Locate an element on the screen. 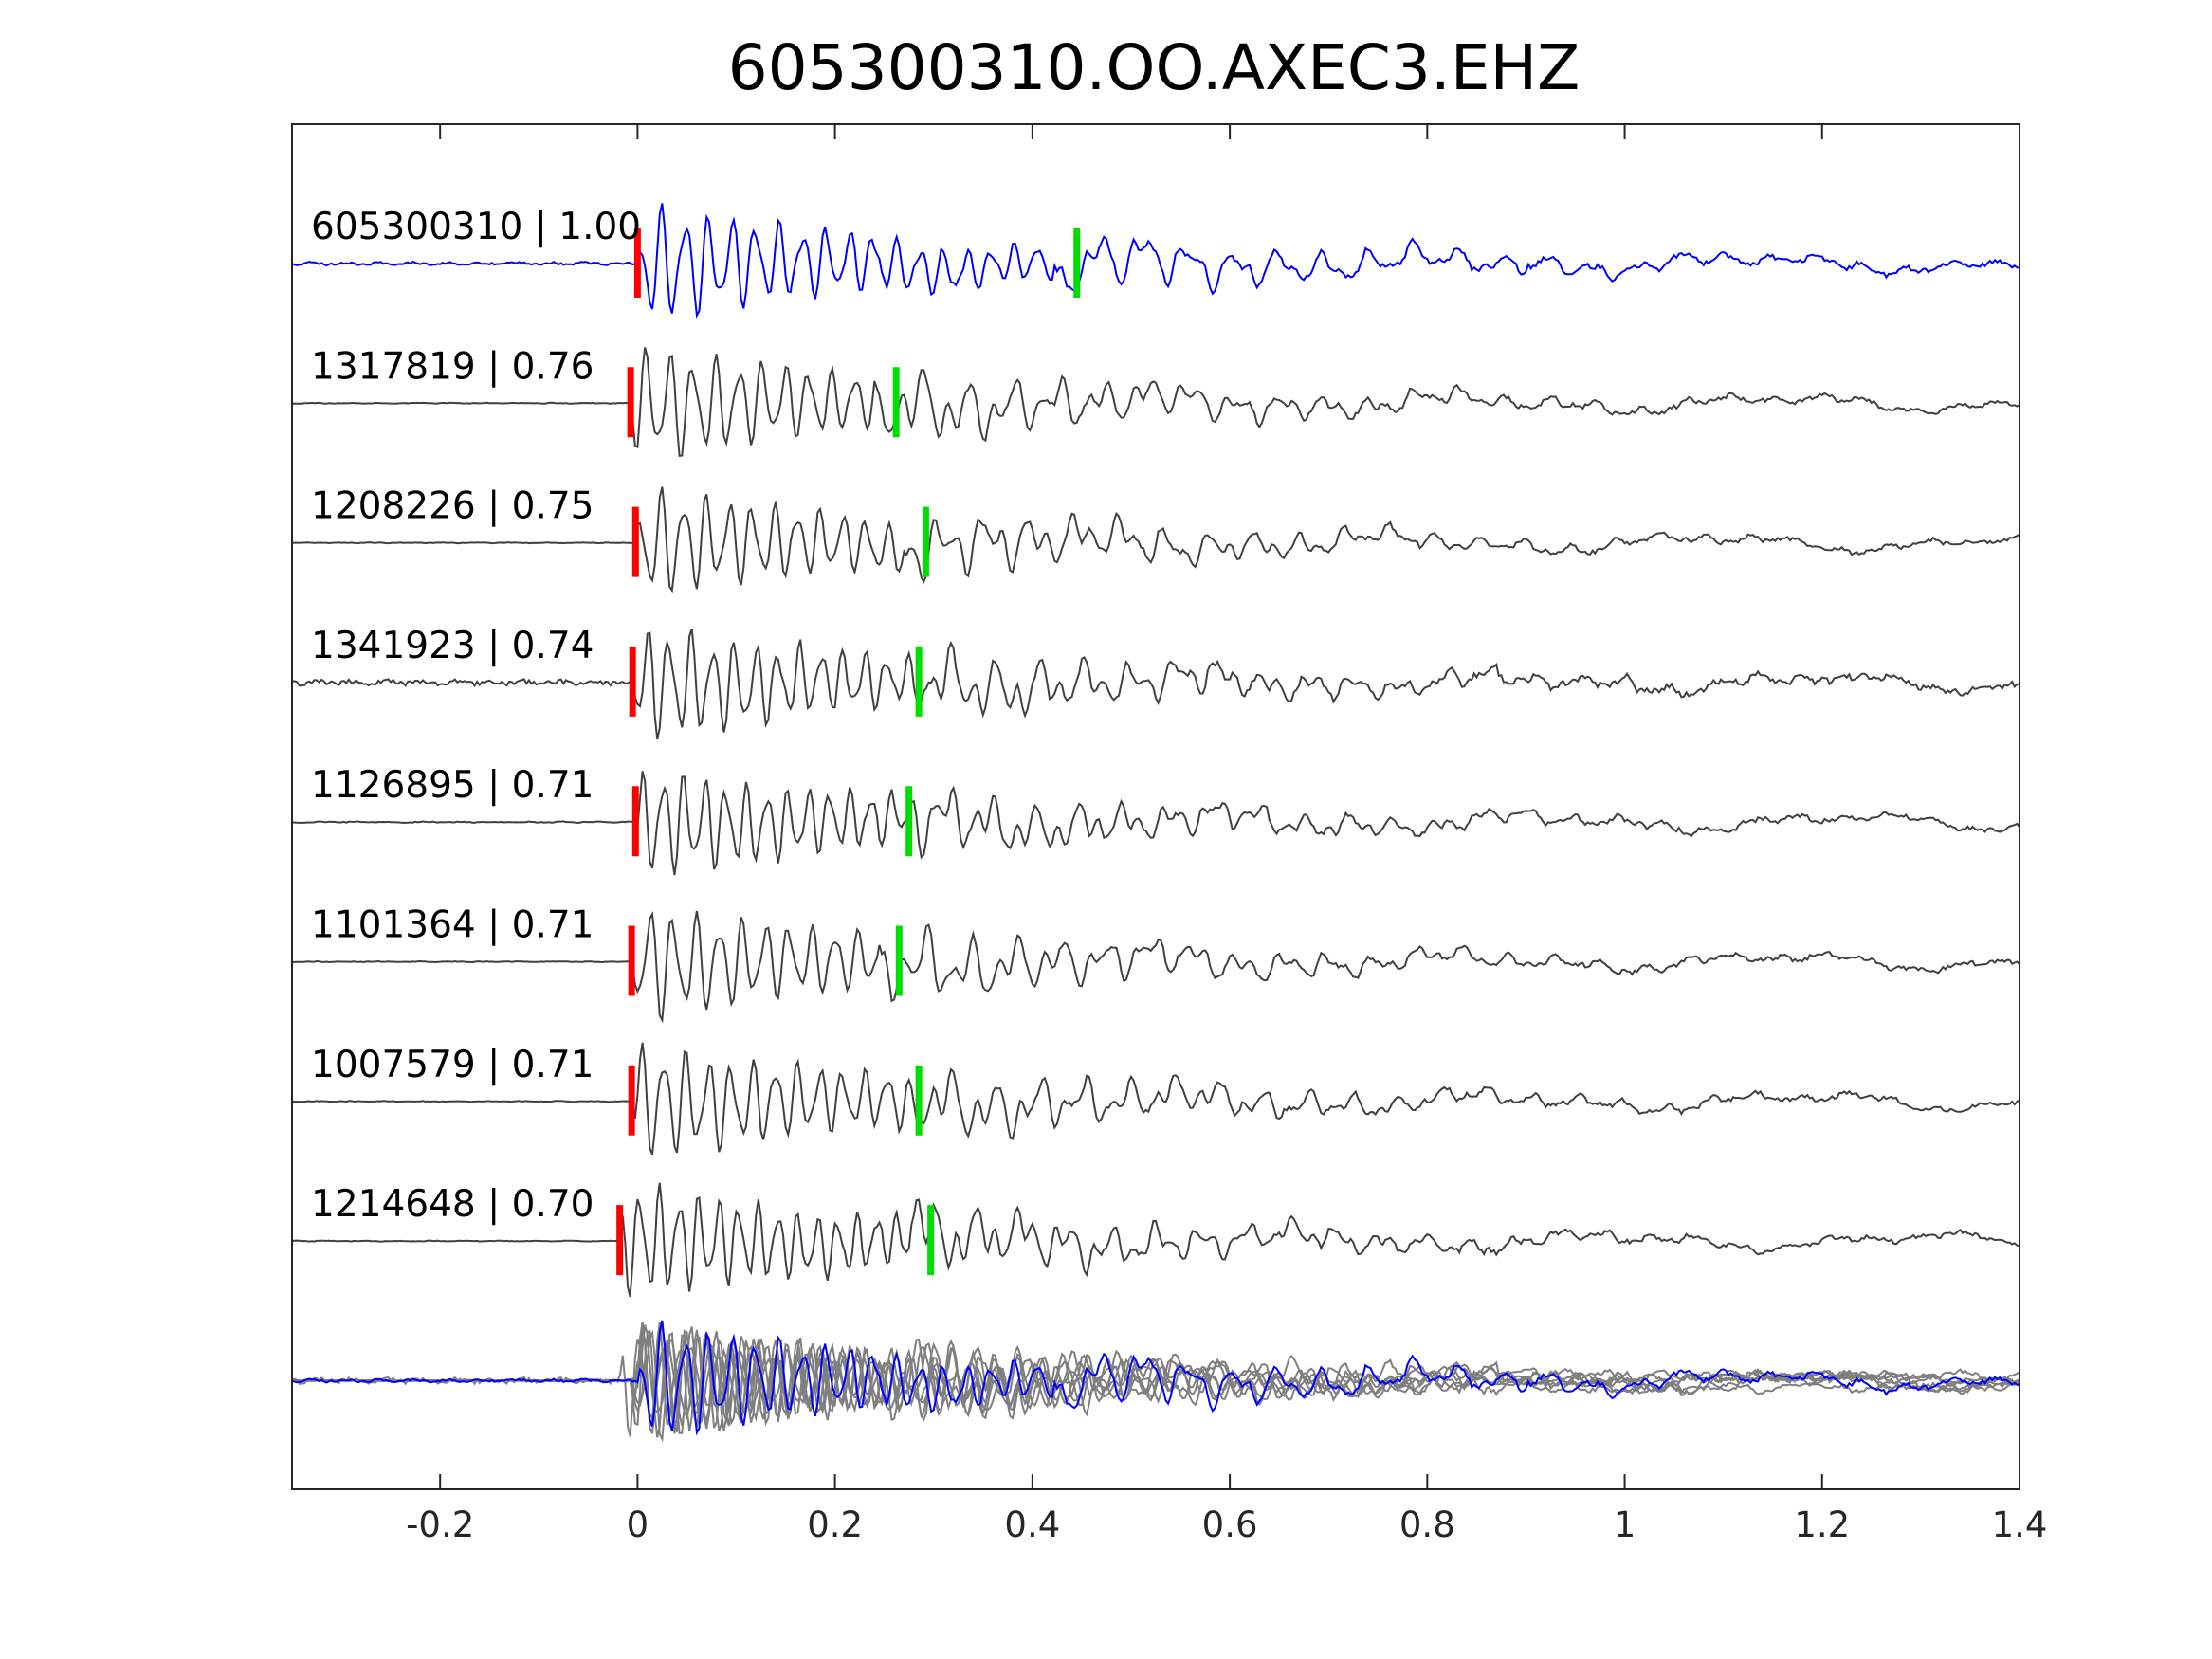 The width and height of the screenshot is (2212, 1659). overlay-layer is located at coordinates (1155, 1381).